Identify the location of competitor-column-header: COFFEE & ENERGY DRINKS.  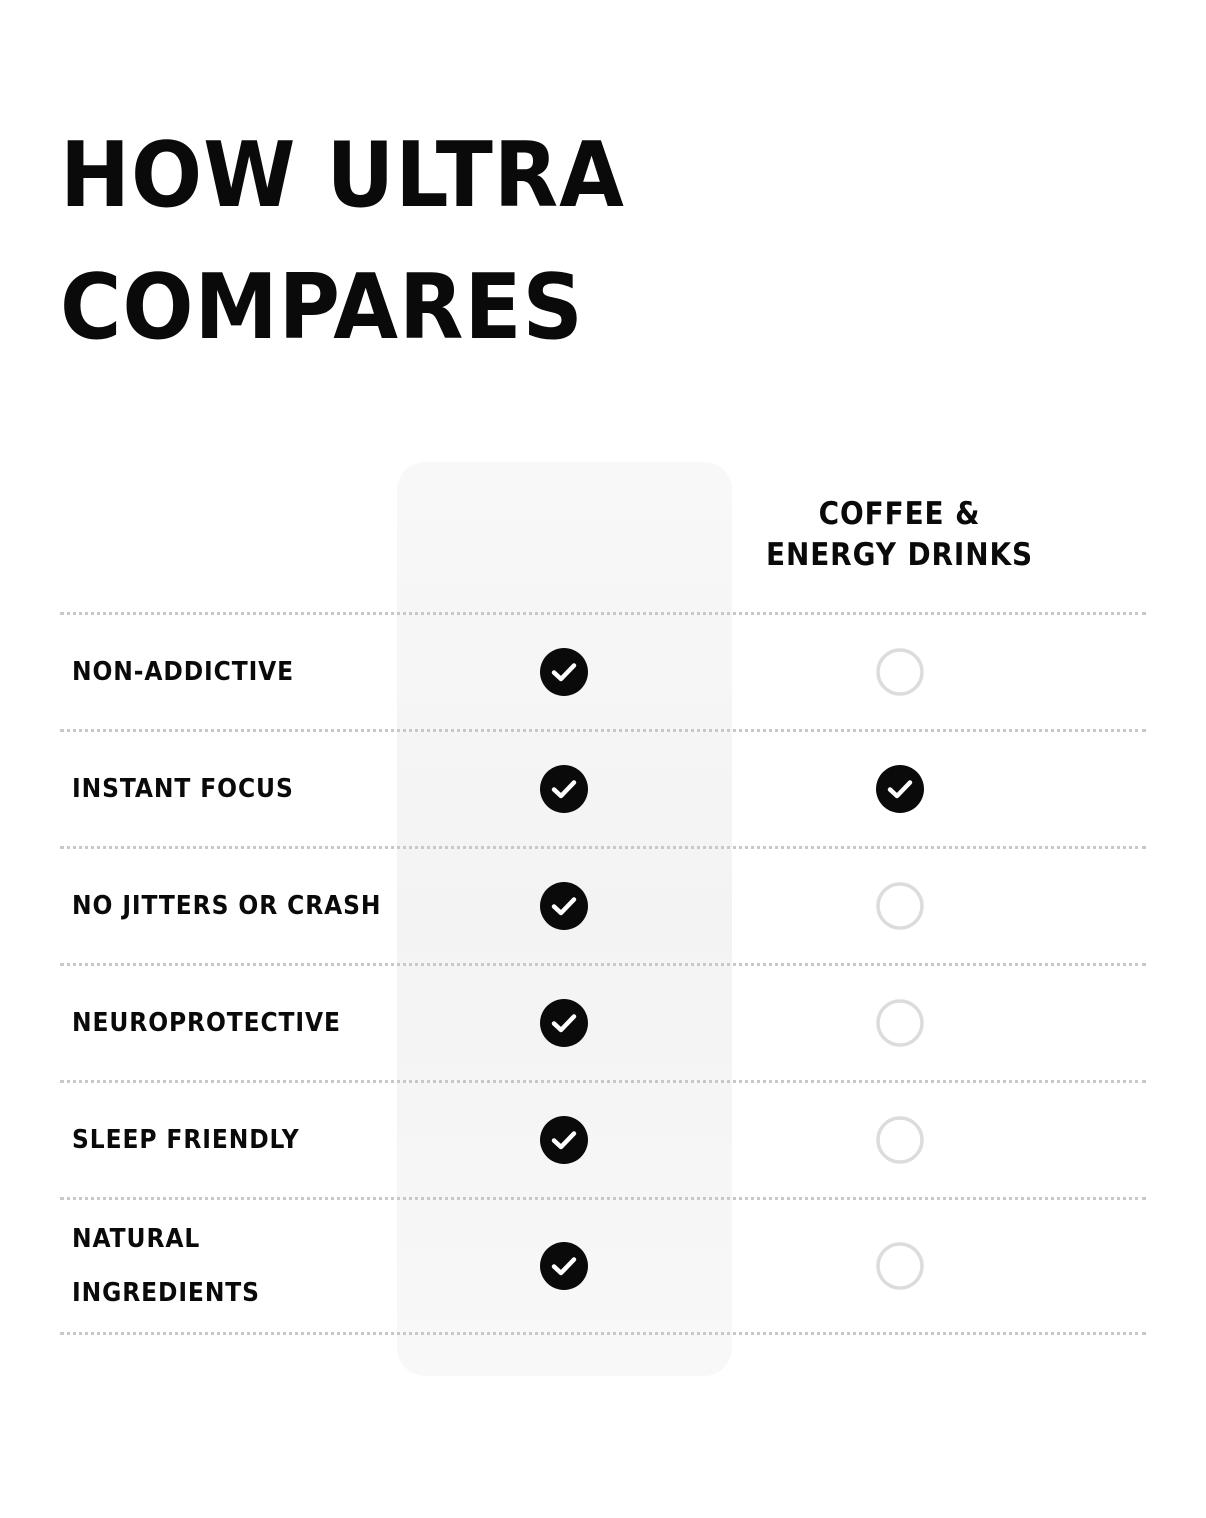
(900, 535).